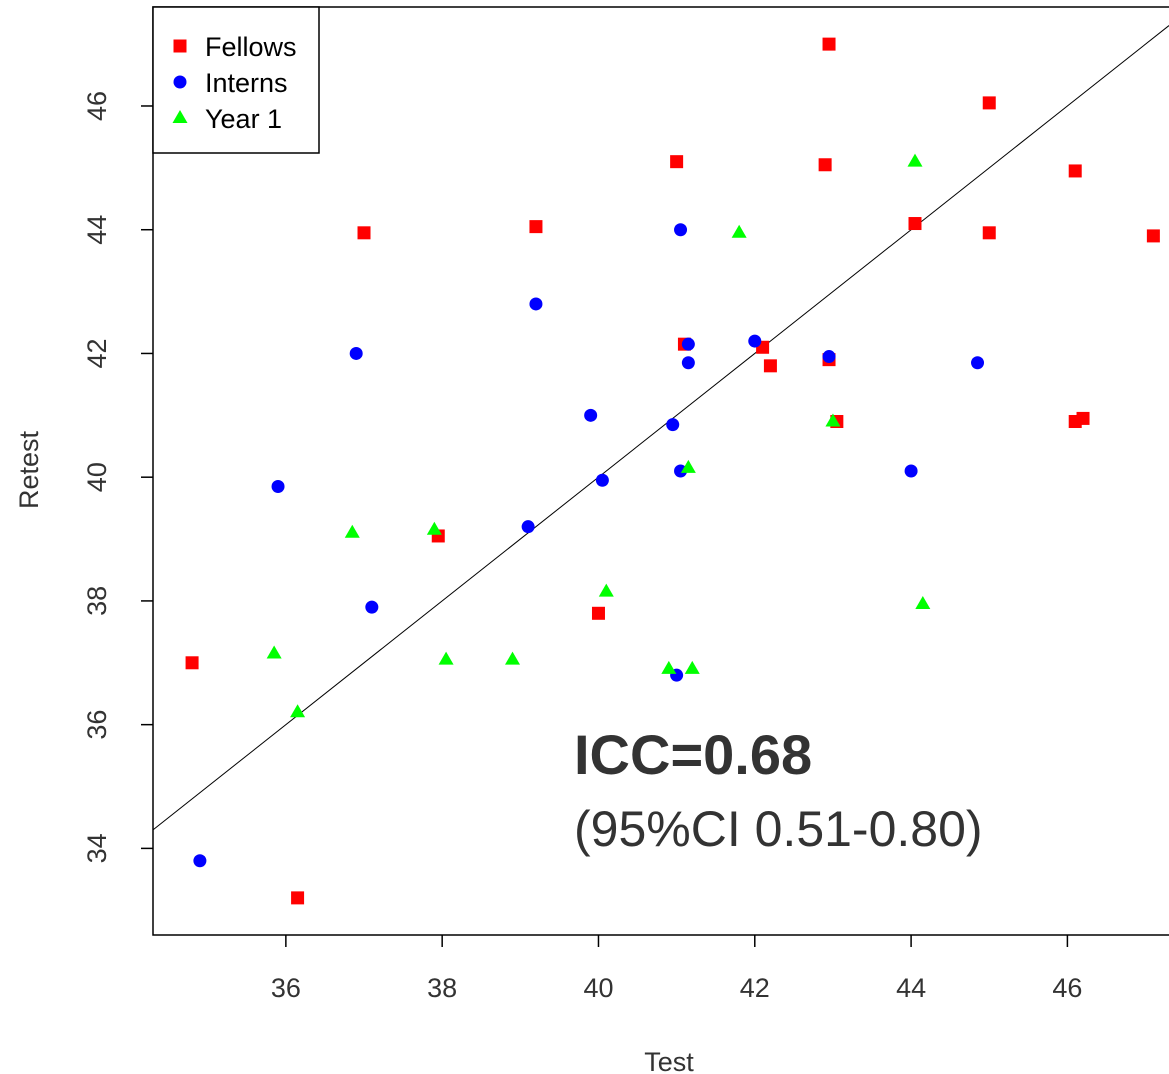 Image resolution: width=1169 pixels, height=1074 pixels. I want to click on y-tick-label: 40, so click(97, 477).